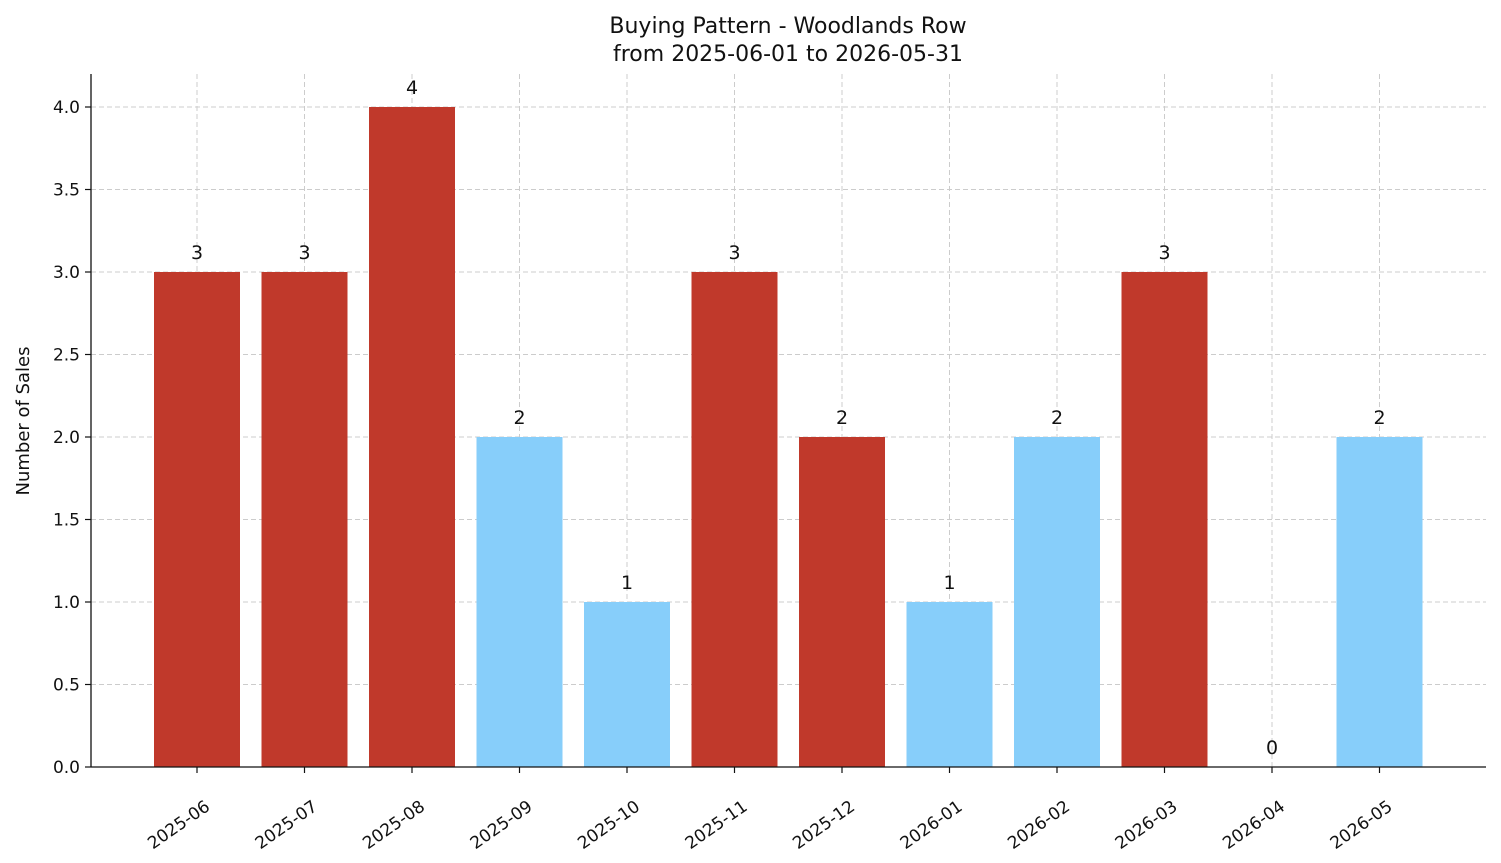  I want to click on x-tick-label: 2026-04, so click(1254, 825).